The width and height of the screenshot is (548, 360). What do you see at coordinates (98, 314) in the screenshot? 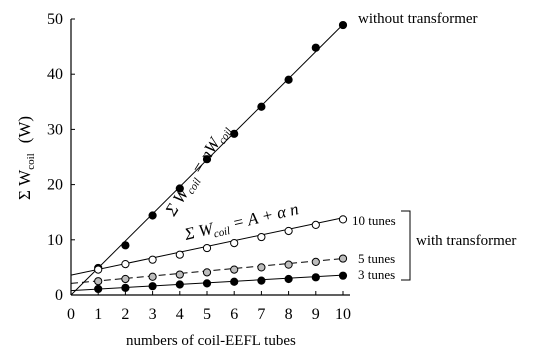
I see `x-tick-label: 1` at bounding box center [98, 314].